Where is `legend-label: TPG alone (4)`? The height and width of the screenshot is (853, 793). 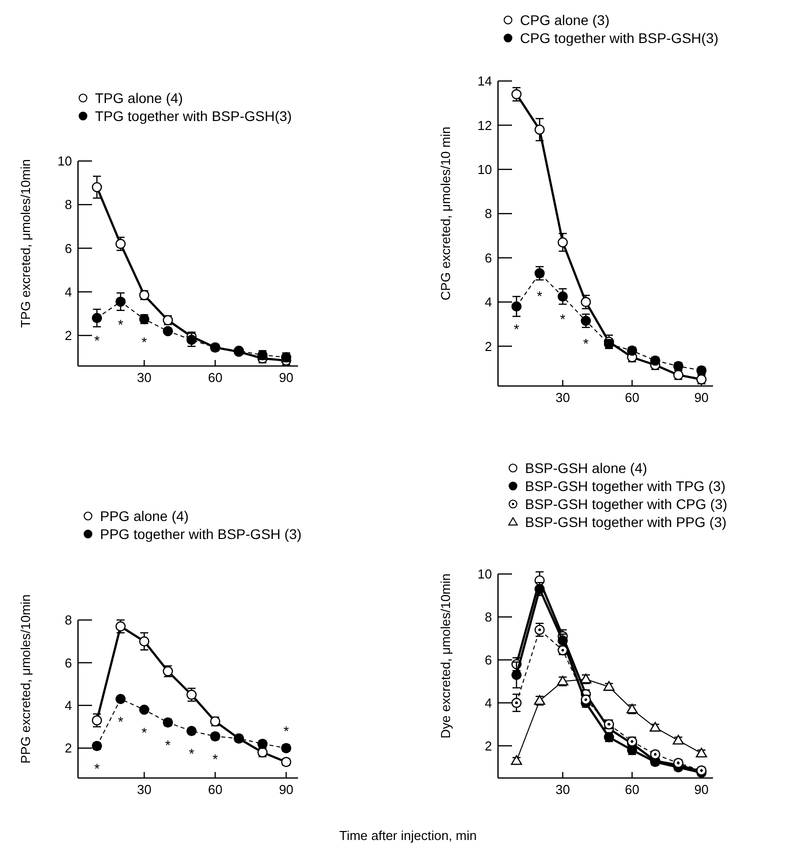 legend-label: TPG alone (4) is located at coordinates (139, 98).